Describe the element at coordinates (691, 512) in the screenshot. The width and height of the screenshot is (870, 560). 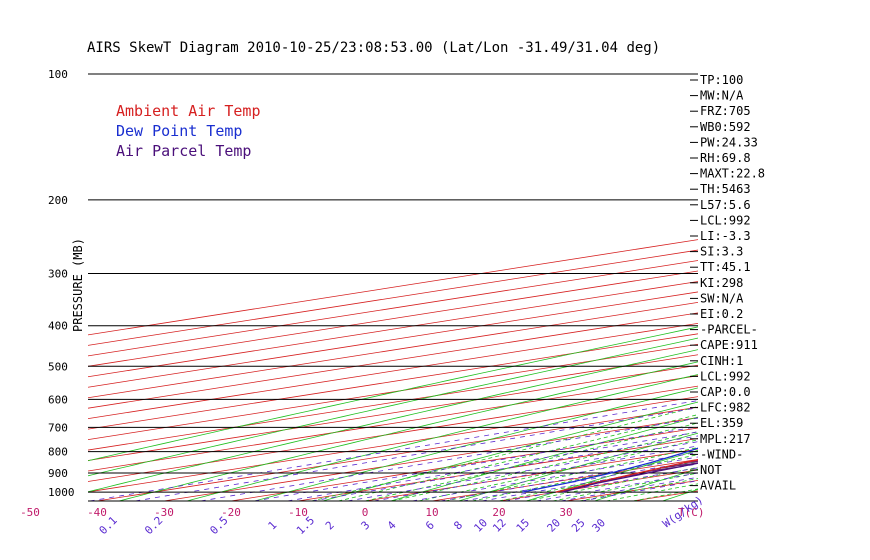
I see `x-axis-label: T(C)` at that location.